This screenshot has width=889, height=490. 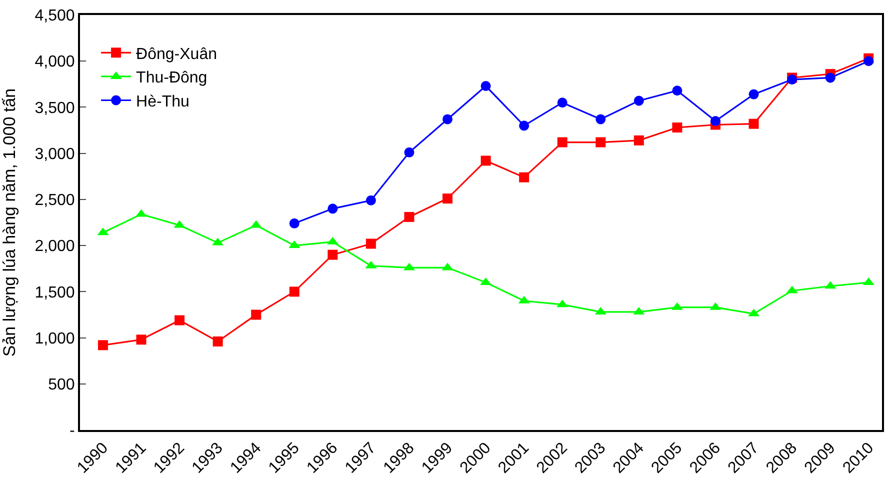 What do you see at coordinates (54, 293) in the screenshot?
I see `y-tick-label: 1,500` at bounding box center [54, 293].